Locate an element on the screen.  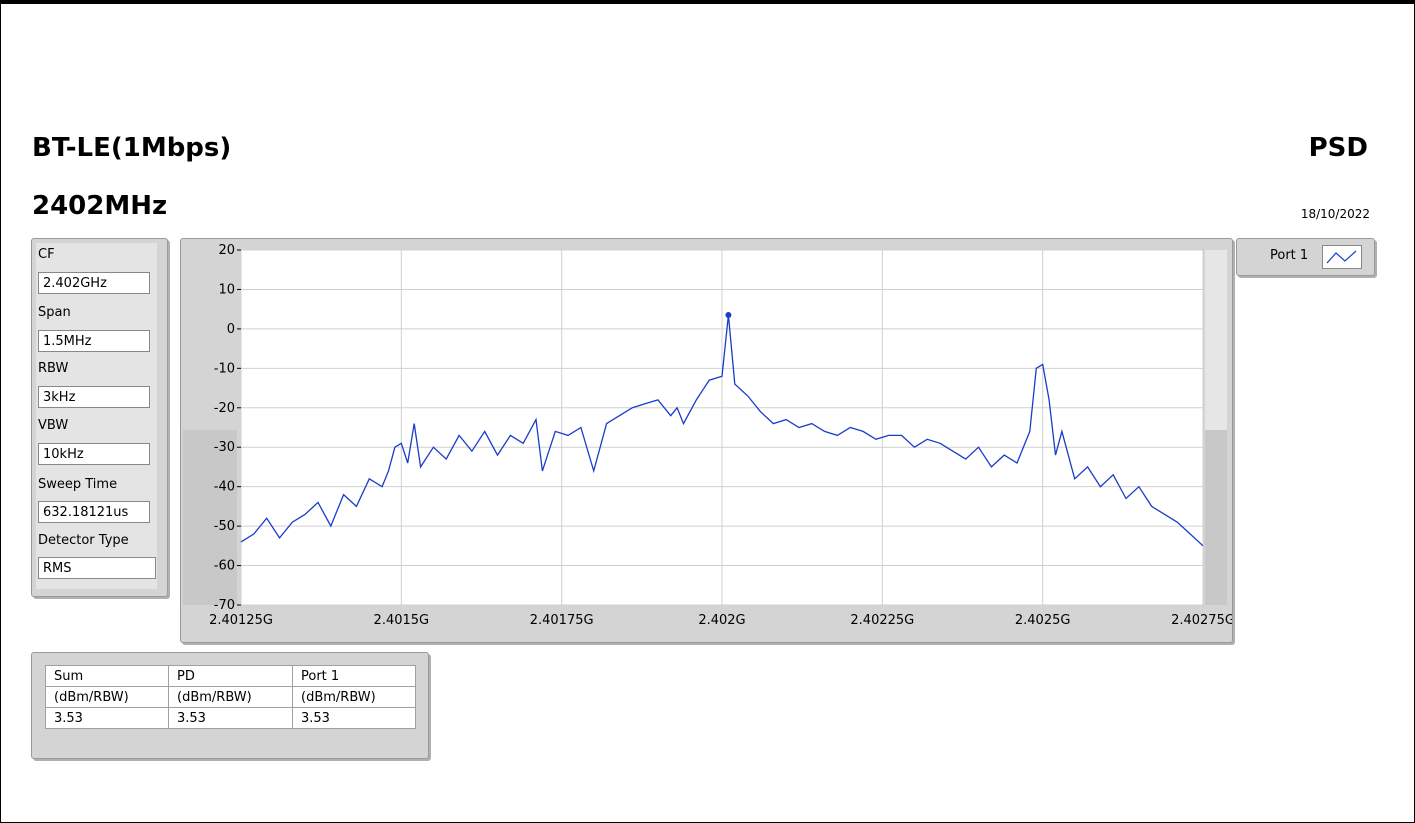
y-tick-label: -30 is located at coordinates (224, 447).